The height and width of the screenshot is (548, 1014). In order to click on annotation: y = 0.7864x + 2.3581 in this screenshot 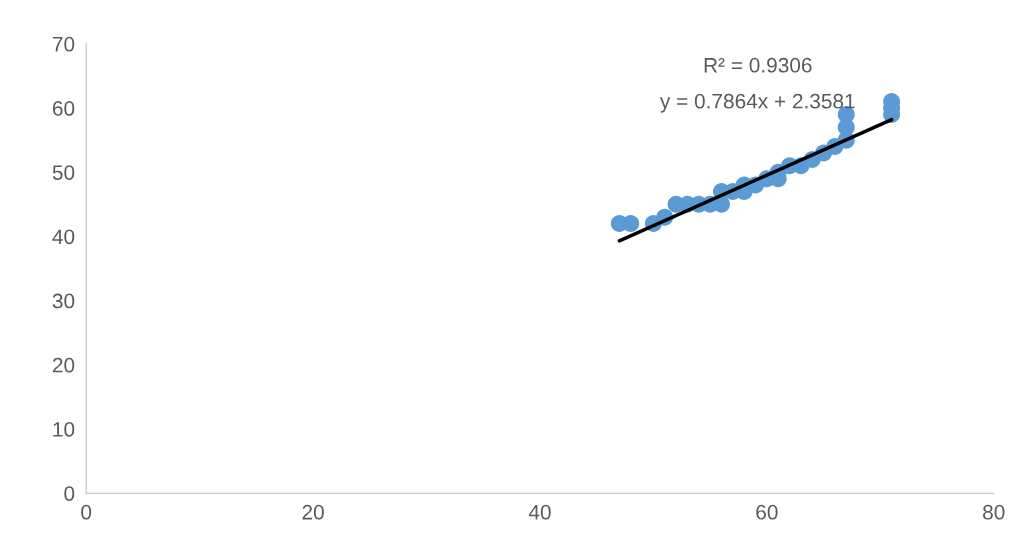, I will do `click(757, 103)`.